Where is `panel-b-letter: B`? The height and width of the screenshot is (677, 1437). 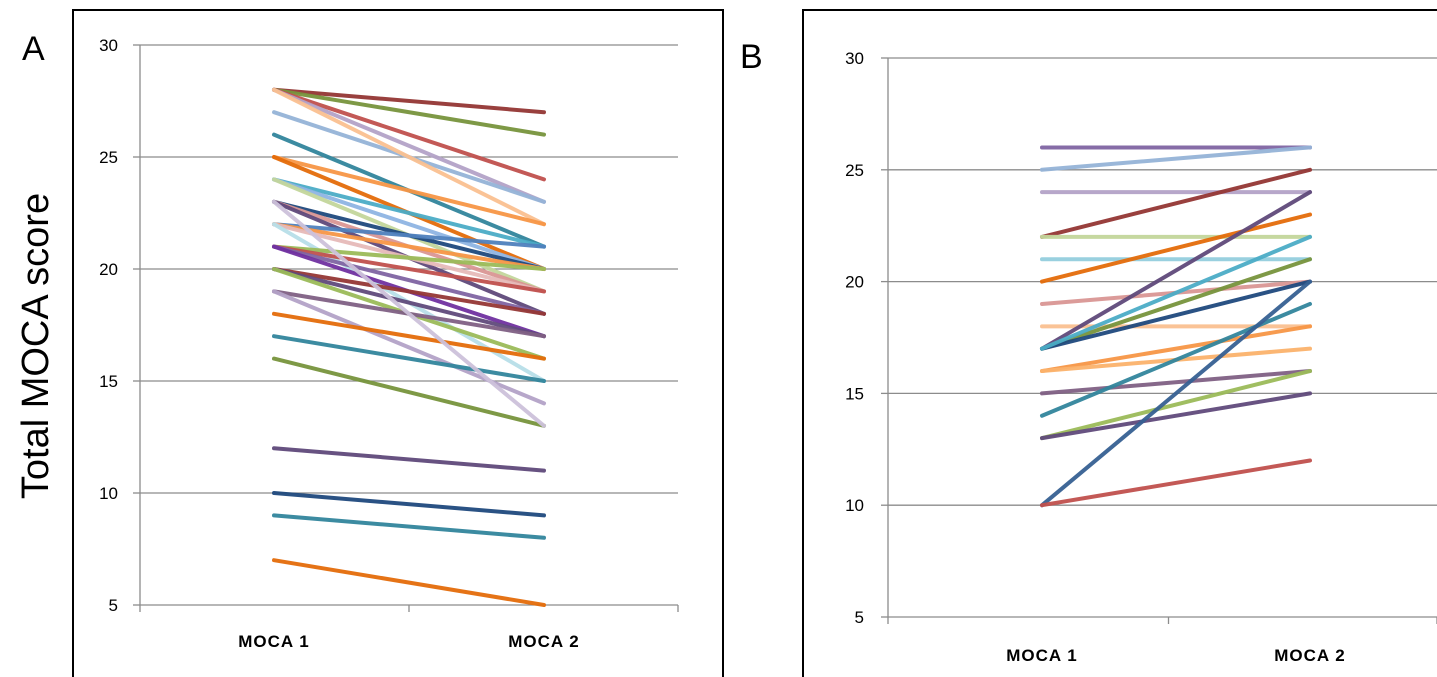
panel-b-letter: B is located at coordinates (751, 57).